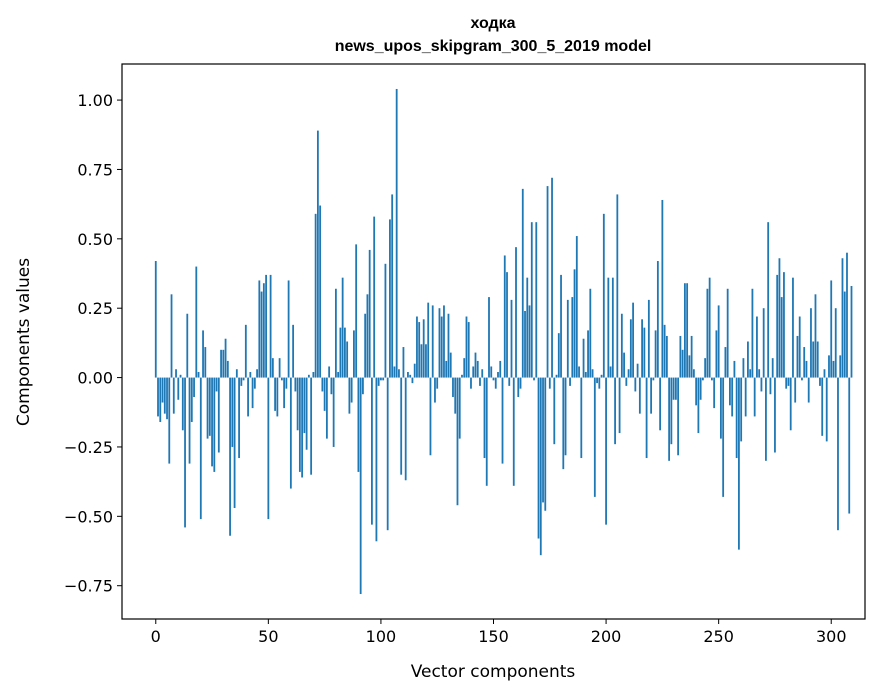 This screenshot has height=696, width=880. Describe the element at coordinates (606, 636) in the screenshot. I see `x-tick-label: 200` at that location.